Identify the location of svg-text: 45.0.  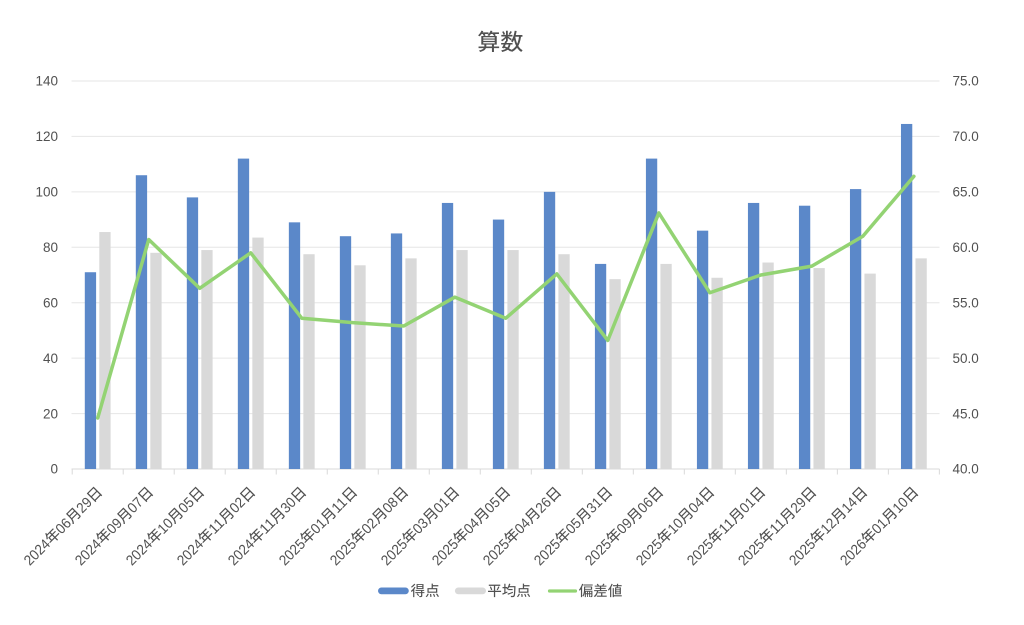
(966, 413).